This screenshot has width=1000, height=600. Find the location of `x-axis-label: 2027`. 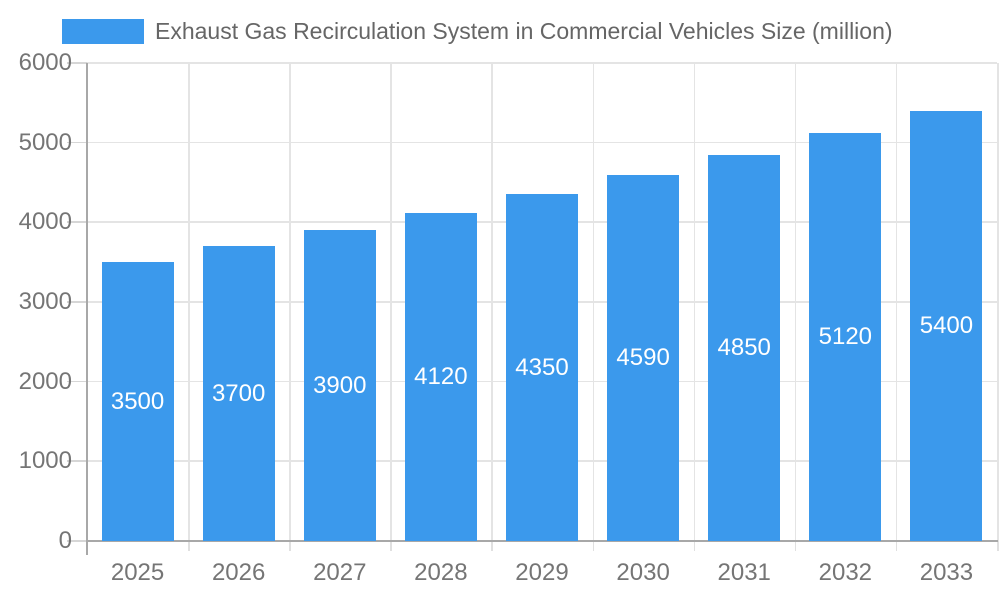

x-axis-label: 2027 is located at coordinates (340, 572).